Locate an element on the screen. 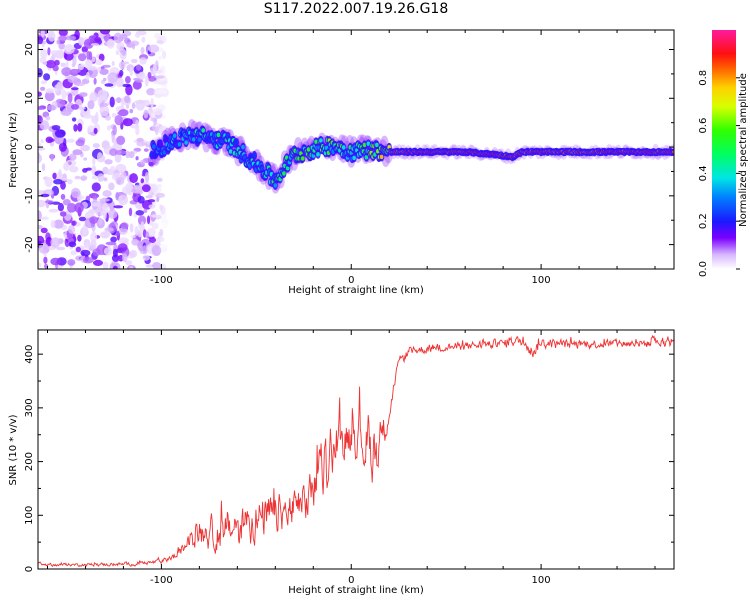  colorbar-gradient is located at coordinates (724, 149).